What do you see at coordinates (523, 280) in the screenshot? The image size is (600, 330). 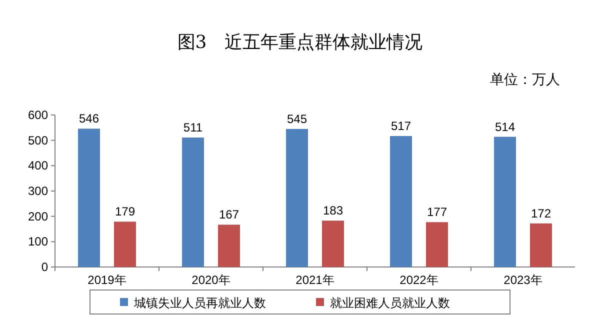 I see `x-tick-label: 2023年` at bounding box center [523, 280].